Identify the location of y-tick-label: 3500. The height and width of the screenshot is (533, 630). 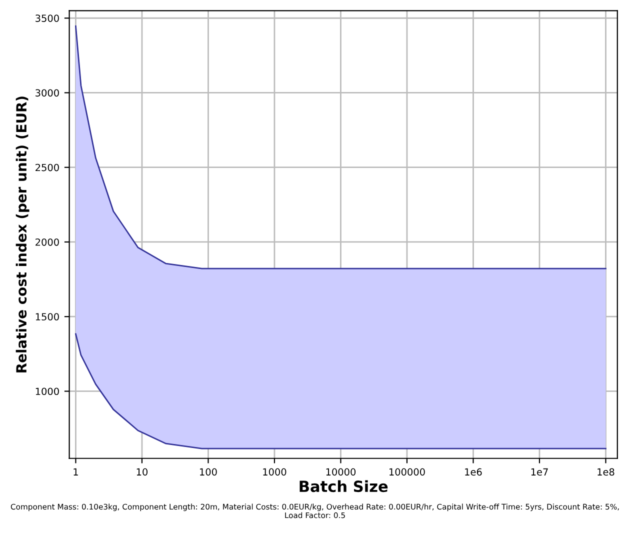
(47, 18).